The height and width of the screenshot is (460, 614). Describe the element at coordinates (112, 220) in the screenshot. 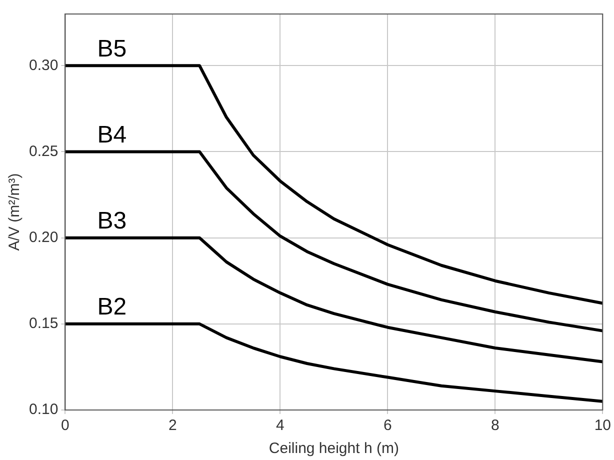

I see `series-label: B3` at that location.